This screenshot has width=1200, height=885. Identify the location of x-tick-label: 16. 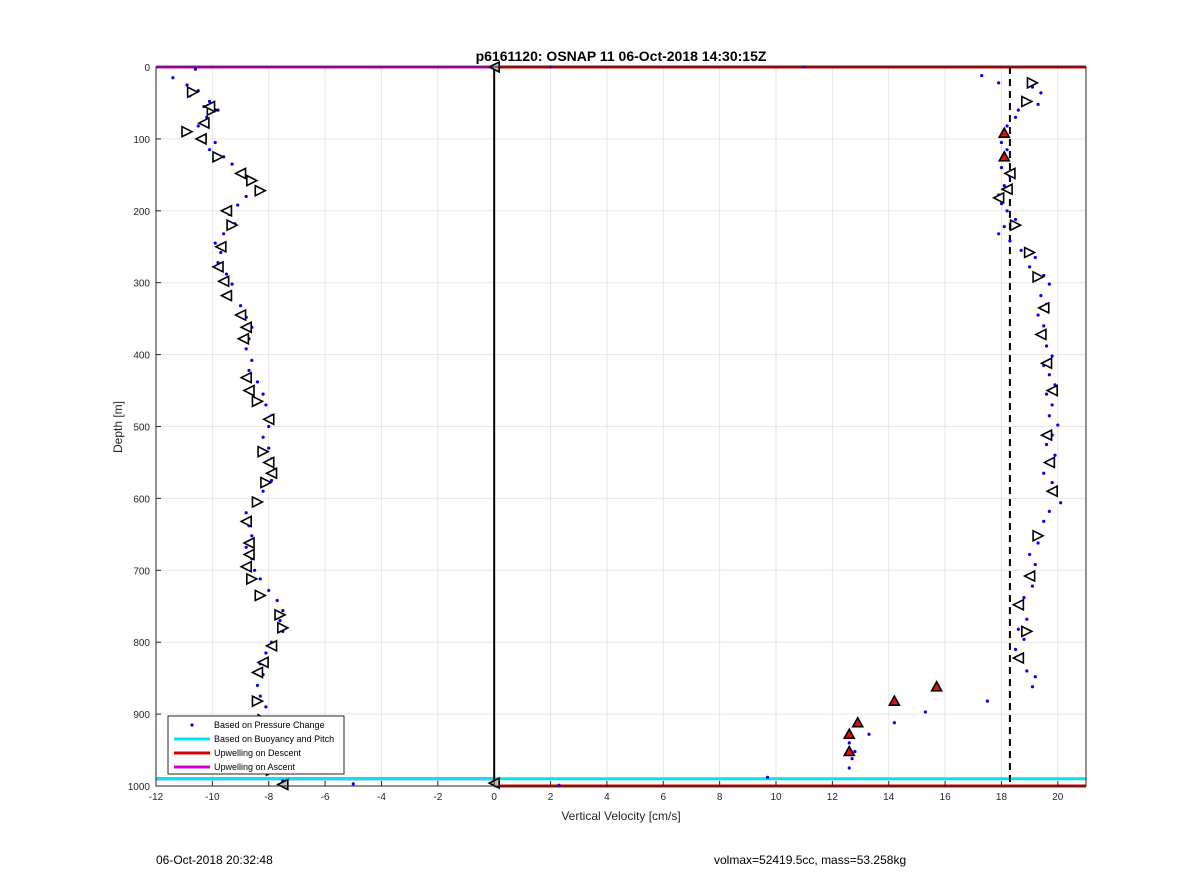
(946, 797).